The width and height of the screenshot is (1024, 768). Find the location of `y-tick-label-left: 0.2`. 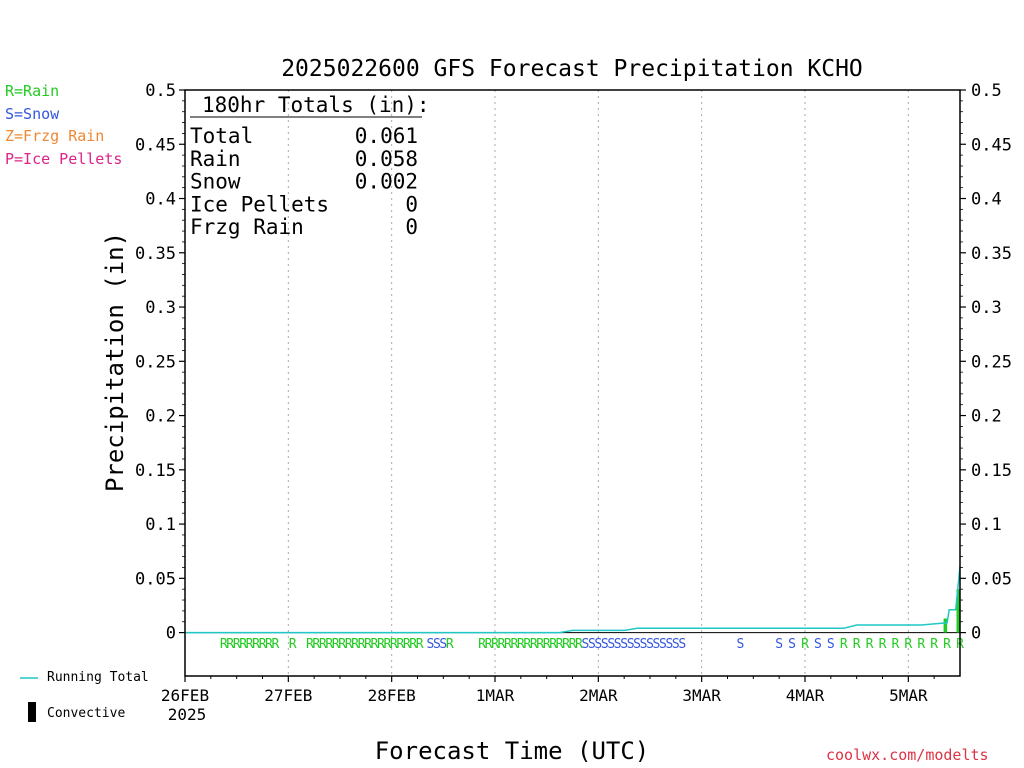

y-tick-label-left: 0.2 is located at coordinates (160, 417).